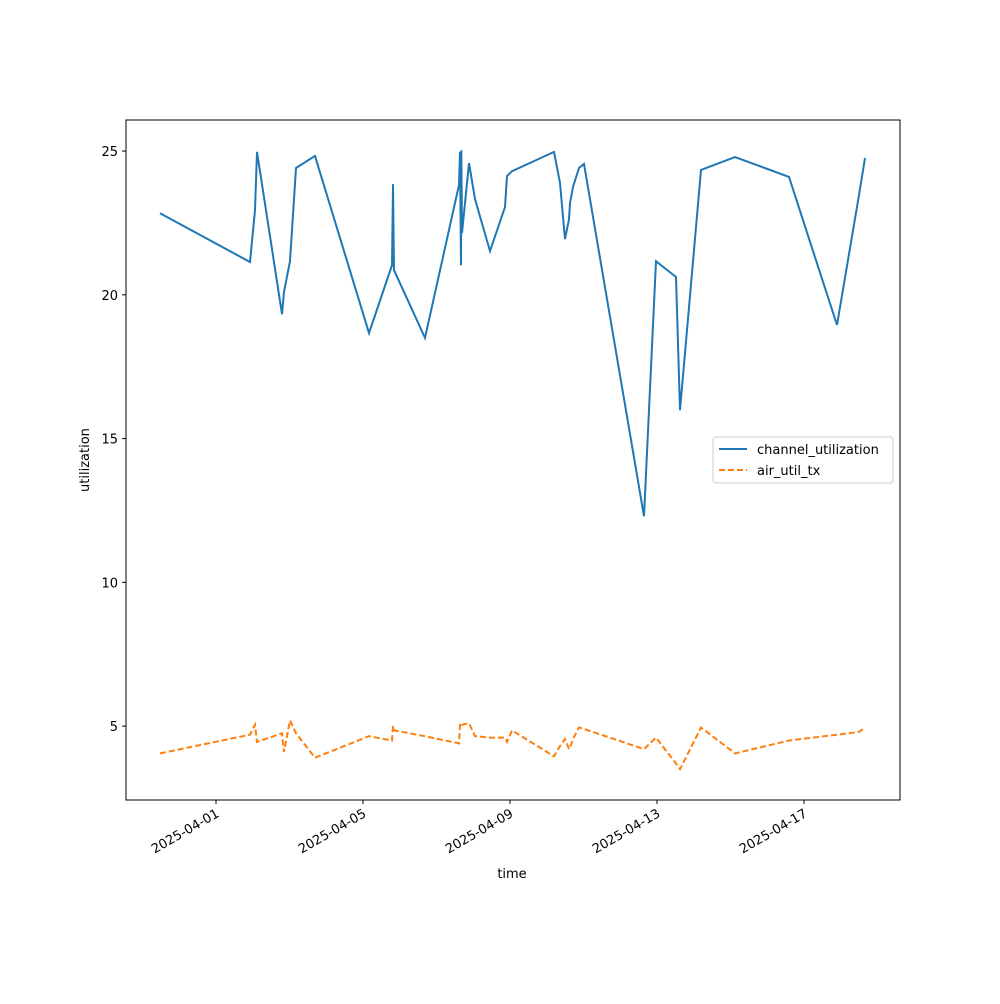 Image resolution: width=1000 pixels, height=1004 pixels. I want to click on y-axis-label: utilization, so click(85, 460).